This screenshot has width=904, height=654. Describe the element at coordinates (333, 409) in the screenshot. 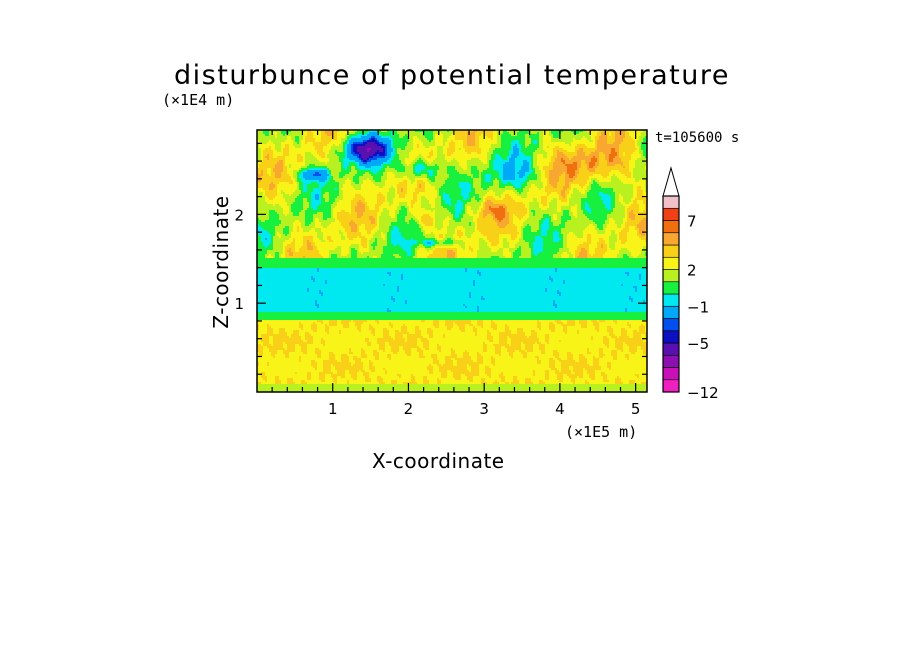

I see `x-tick-label: 1` at that location.